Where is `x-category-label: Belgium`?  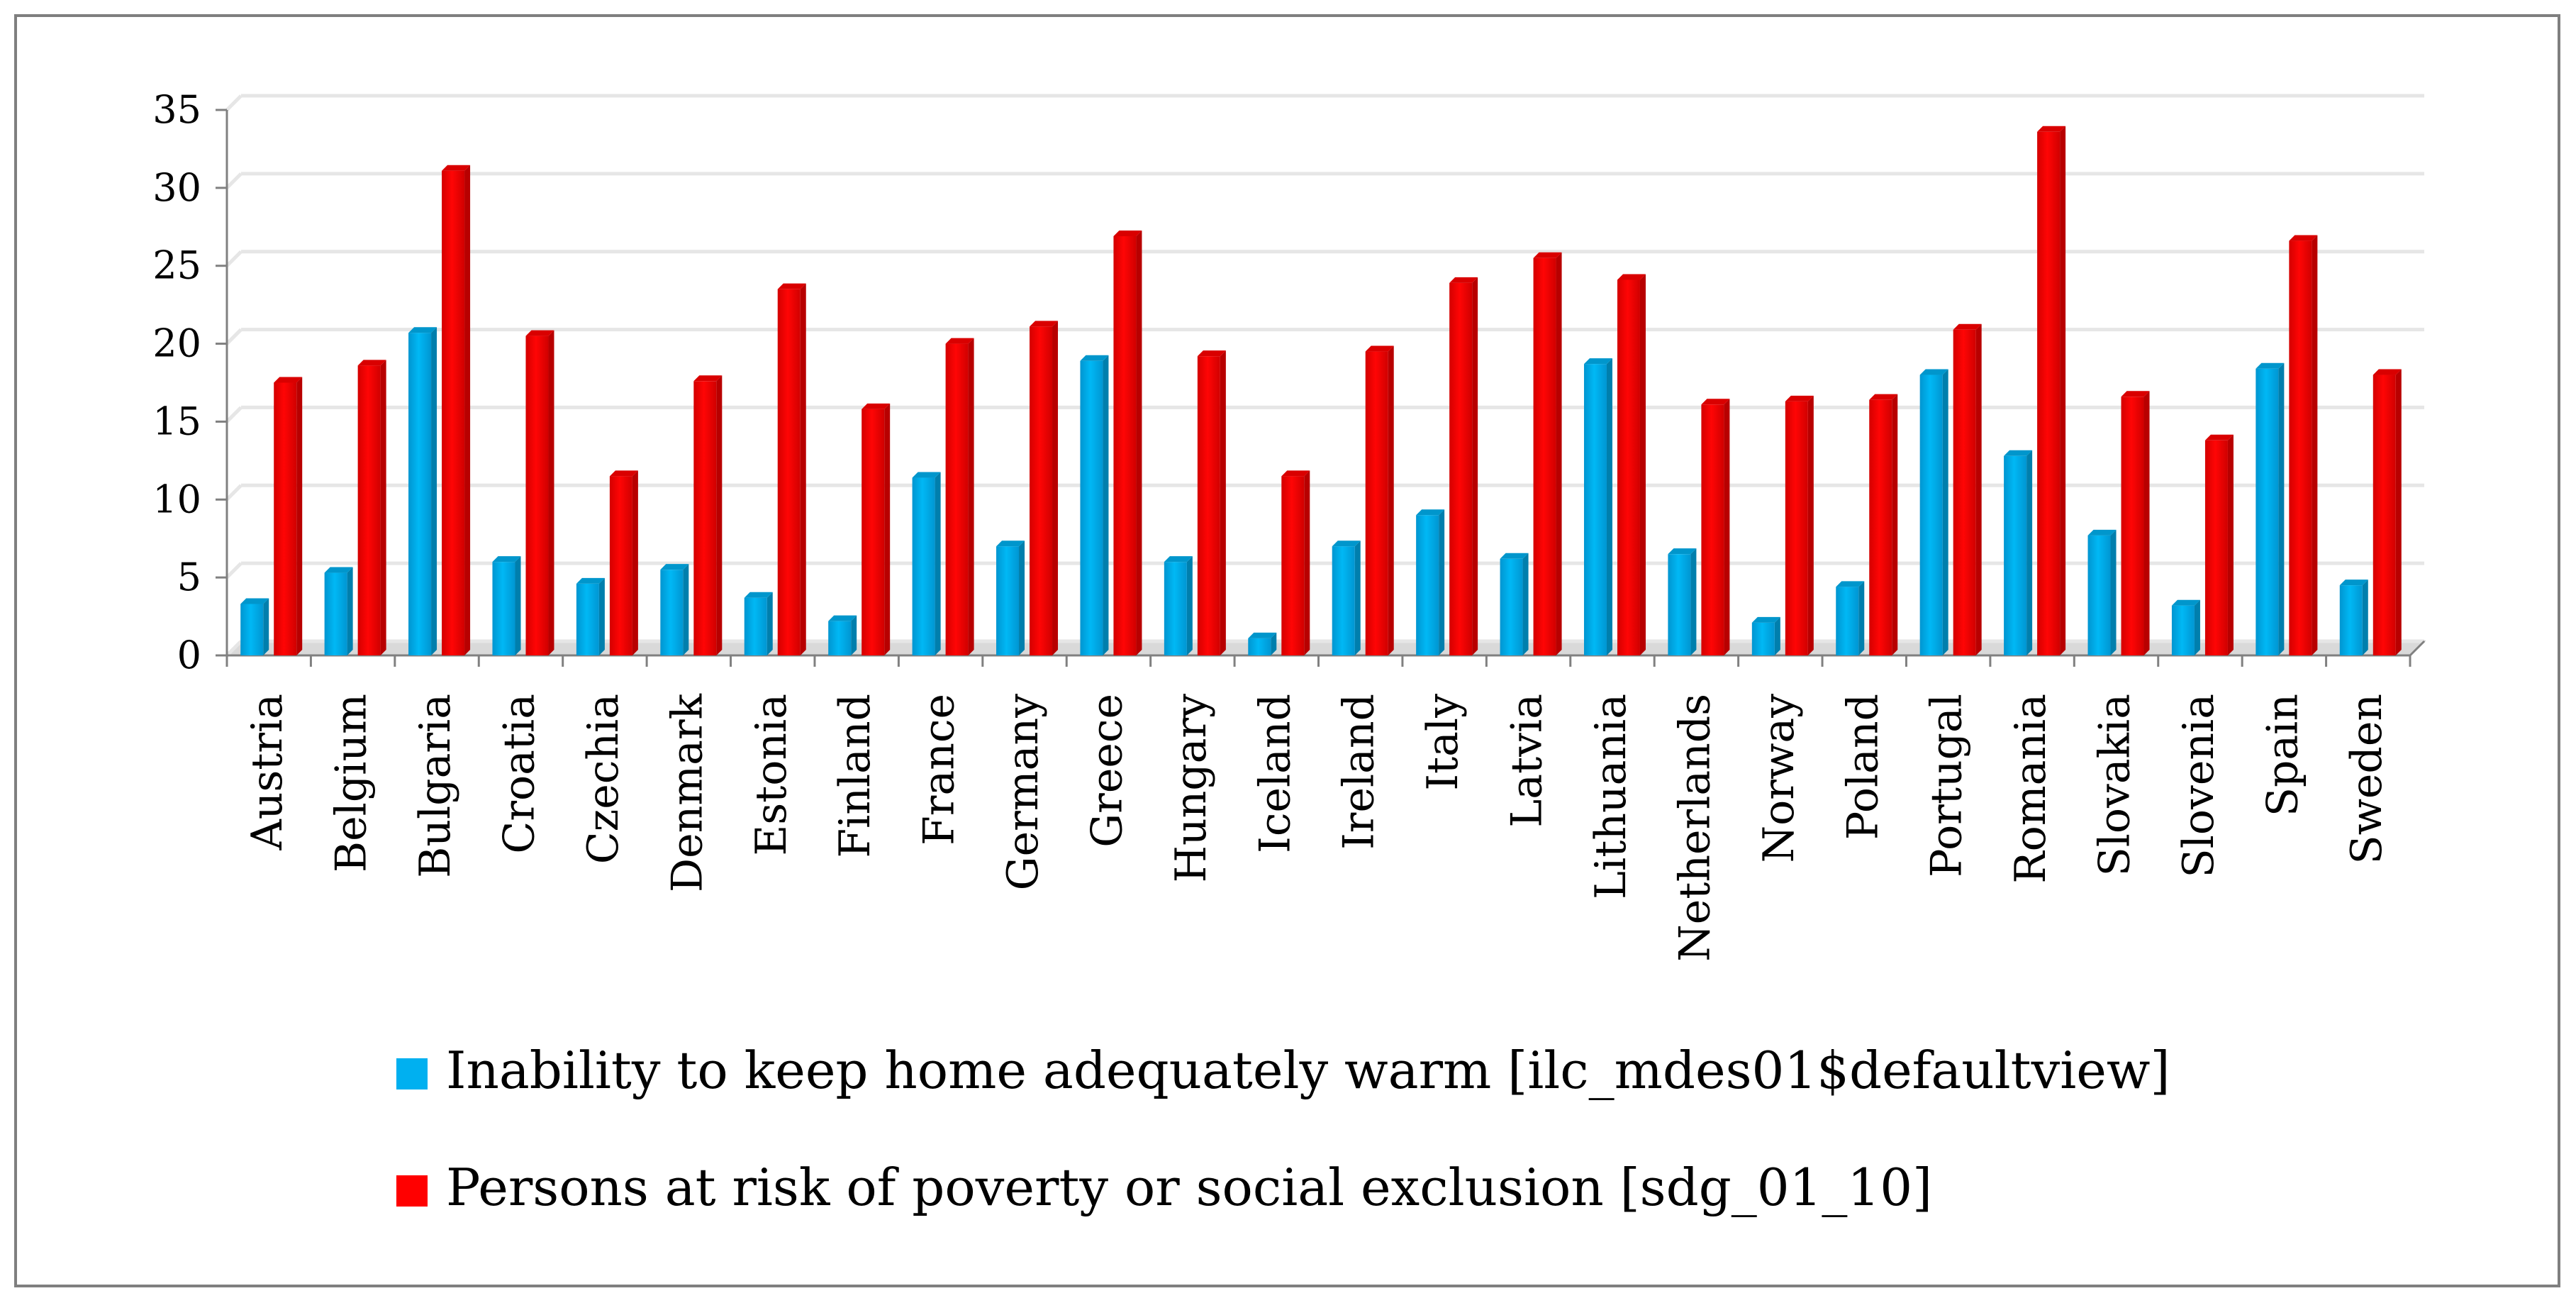 x-category-label: Belgium is located at coordinates (352, 783).